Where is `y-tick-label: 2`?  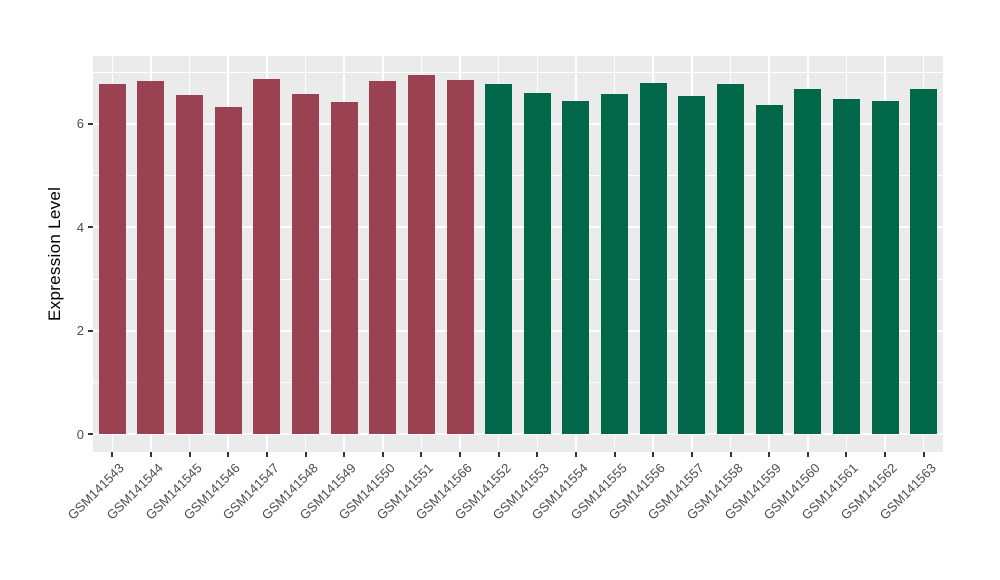
y-tick-label: 2 is located at coordinates (80, 330).